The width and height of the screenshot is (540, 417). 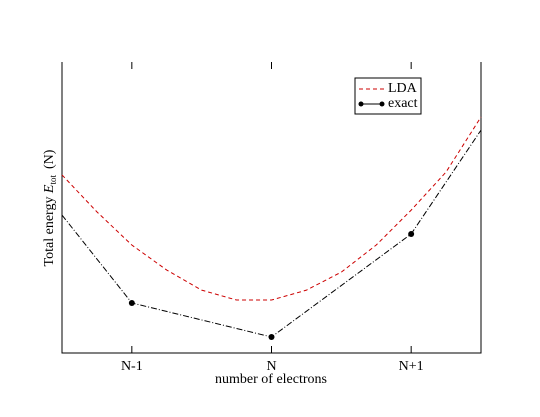 I want to click on y-axis-label: Total energy Etot (N), so click(x=50, y=207).